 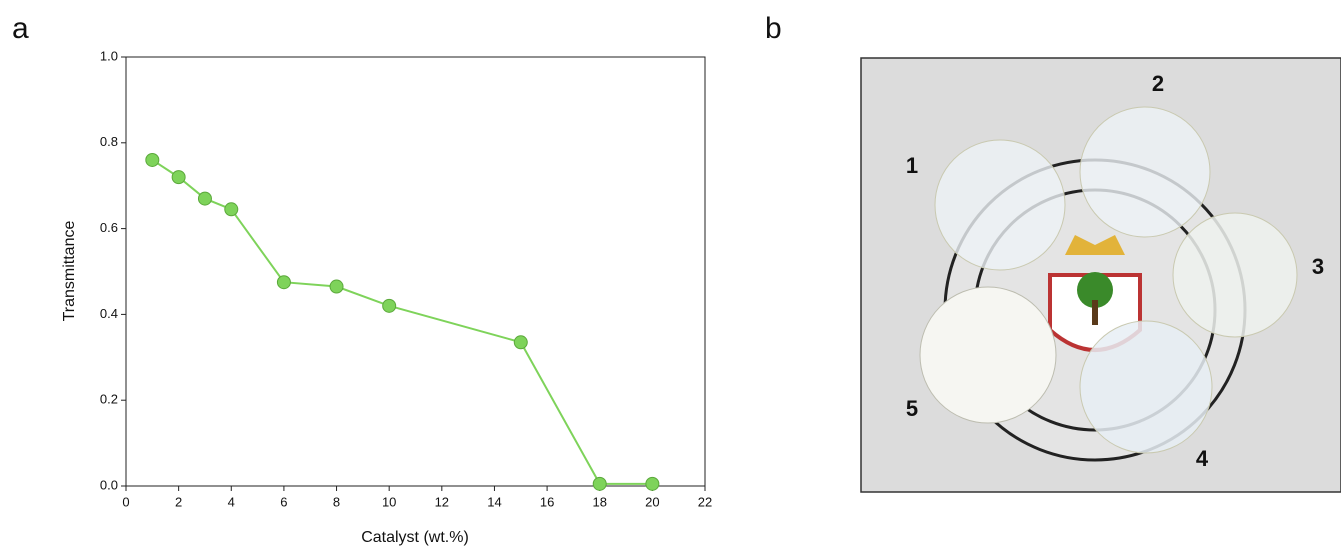 I want to click on x-tick-label: 10, so click(x=389, y=501).